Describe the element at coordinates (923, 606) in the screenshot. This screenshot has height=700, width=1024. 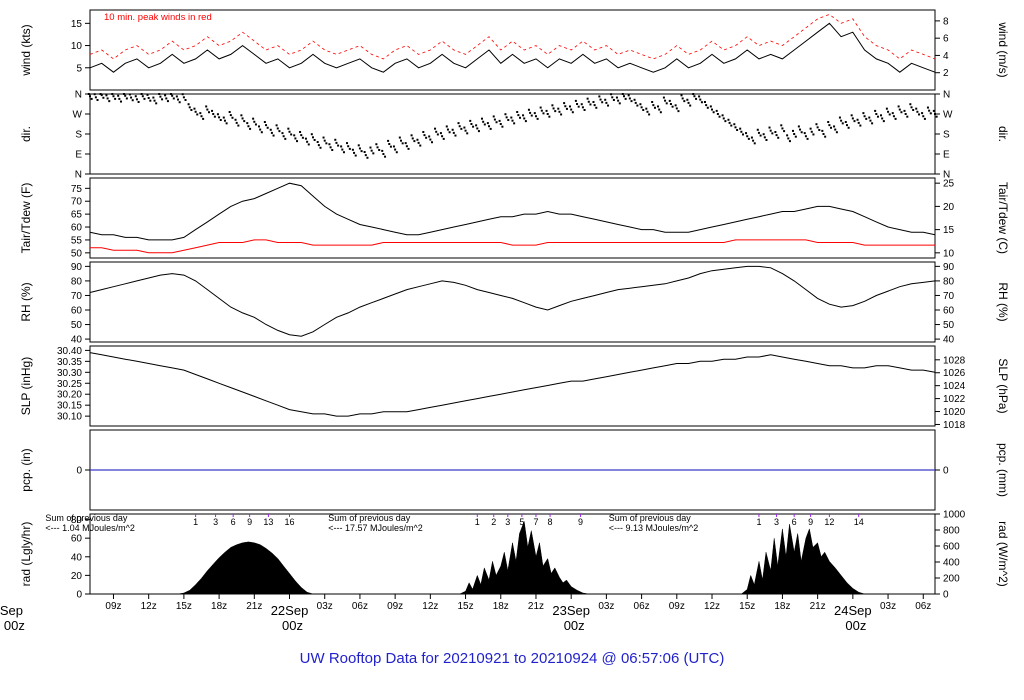
I see `xtick-label: 06z` at that location.